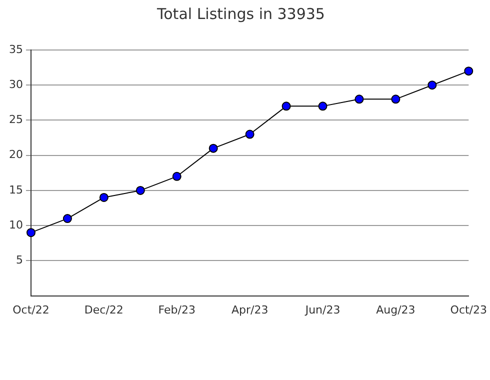  What do you see at coordinates (469, 309) in the screenshot?
I see `x-tick-label: Oct/23` at bounding box center [469, 309].